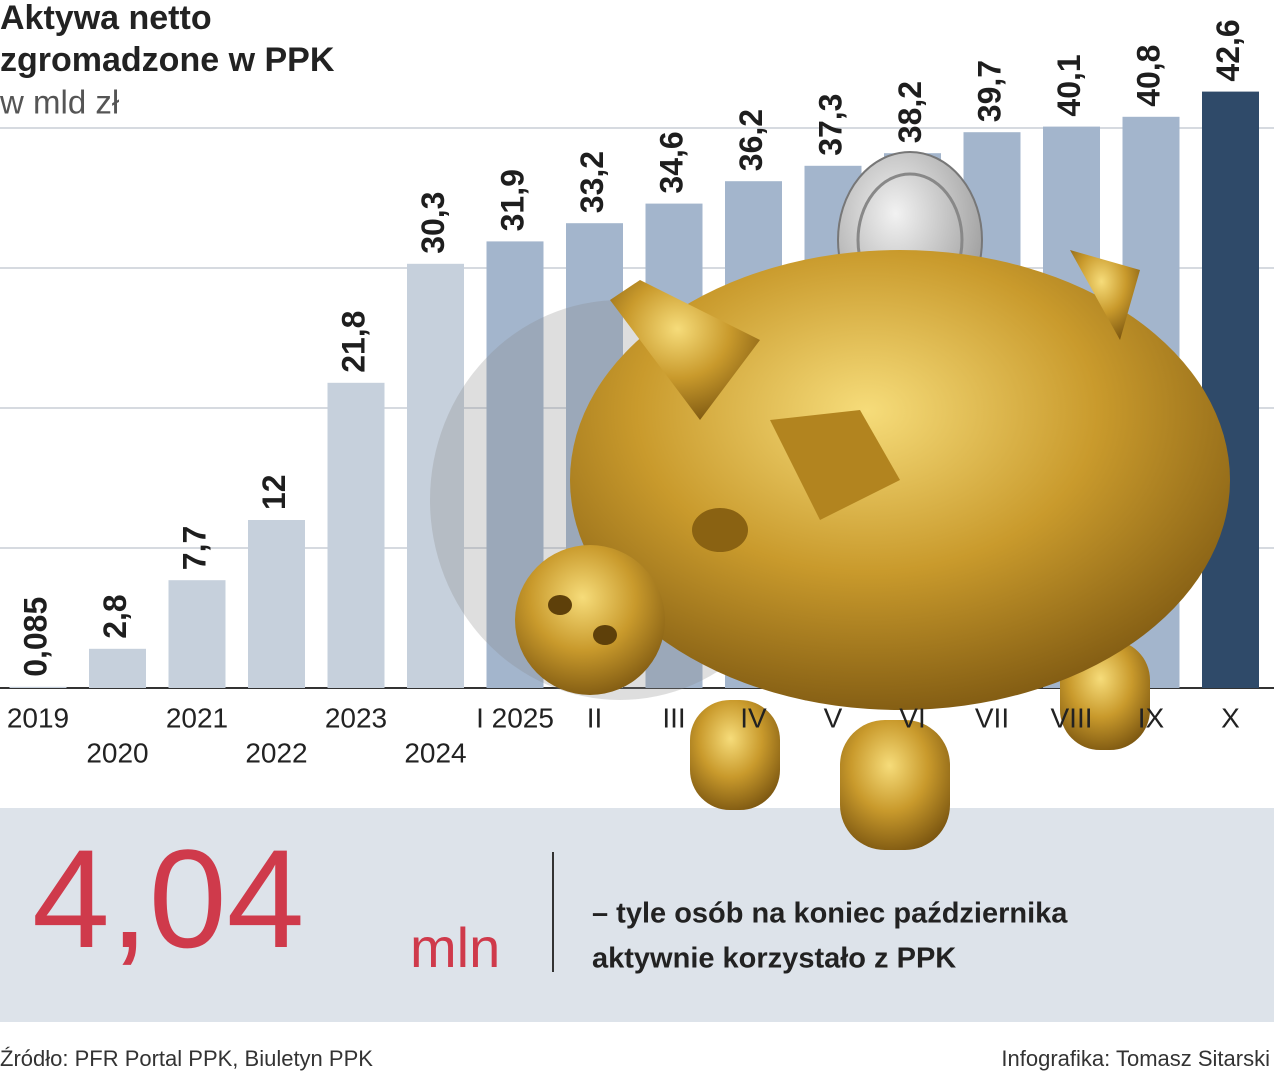 Image resolution: width=1274 pixels, height=1080 pixels. What do you see at coordinates (992, 717) in the screenshot?
I see `x-tick-label: VII` at bounding box center [992, 717].